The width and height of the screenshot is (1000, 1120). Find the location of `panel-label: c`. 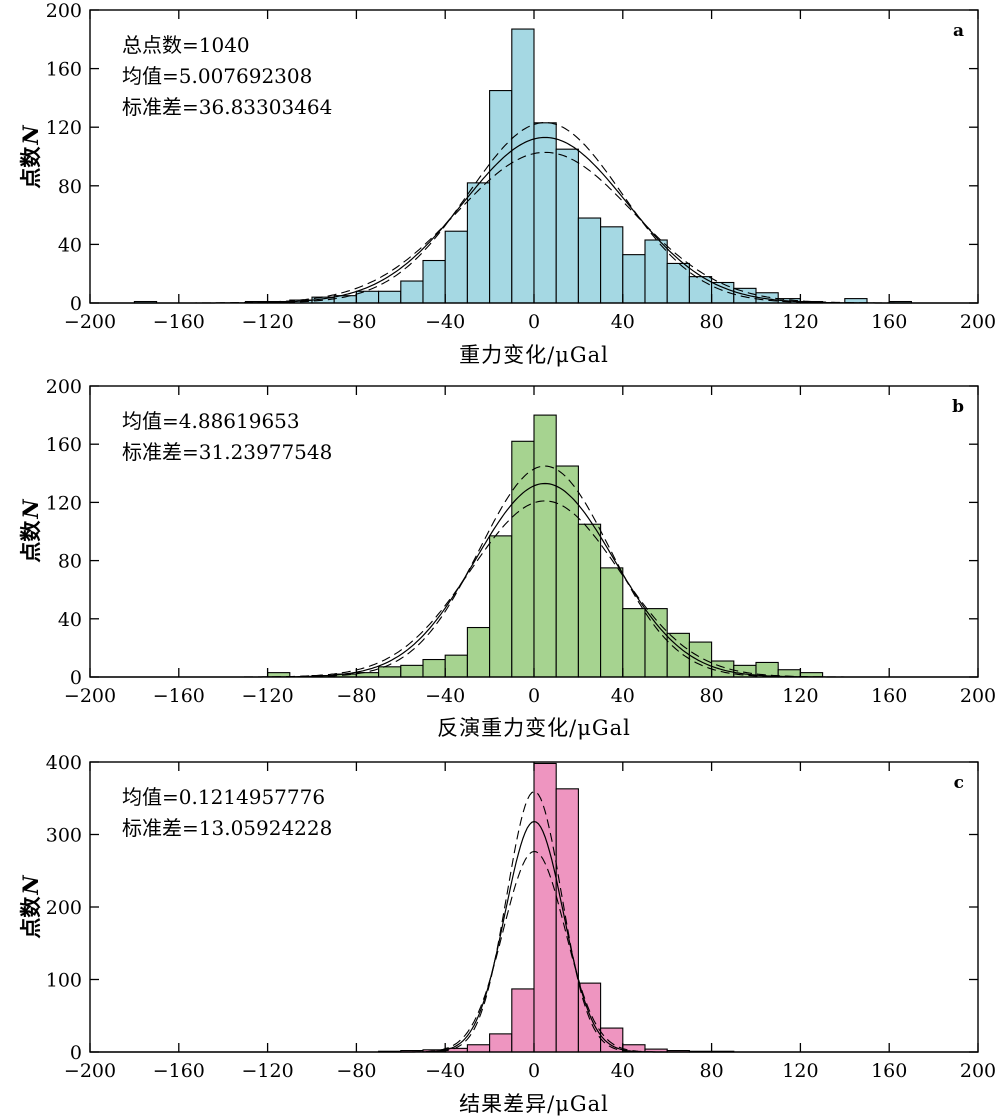

panel-label: c is located at coordinates (959, 783).